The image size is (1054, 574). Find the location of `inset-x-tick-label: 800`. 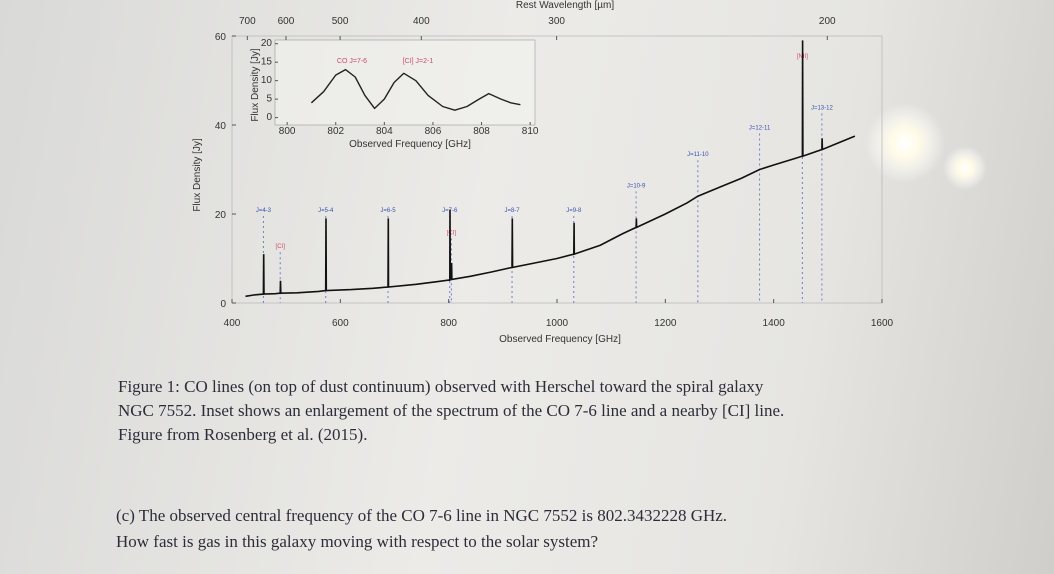

inset-x-tick-label: 800 is located at coordinates (287, 131).